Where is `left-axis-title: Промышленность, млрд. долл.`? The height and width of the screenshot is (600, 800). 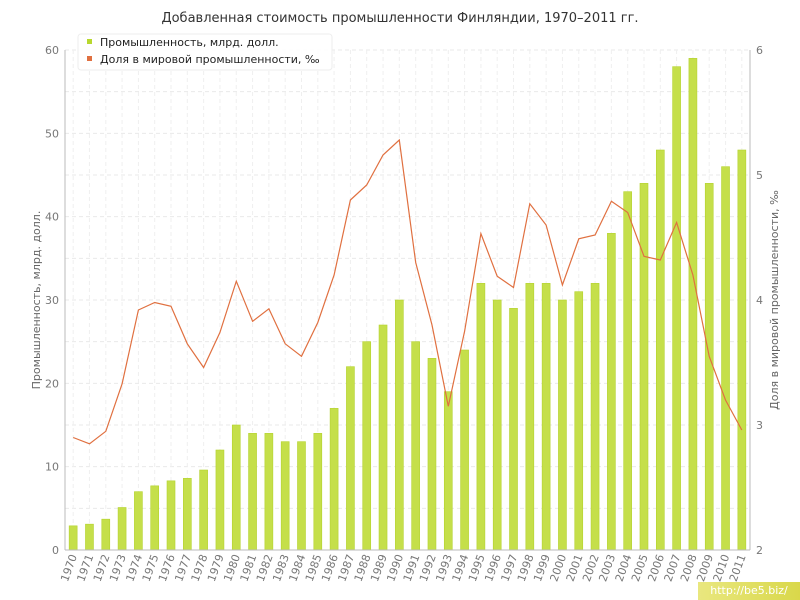
left-axis-title: Промышленность, млрд. долл. is located at coordinates (36, 300).